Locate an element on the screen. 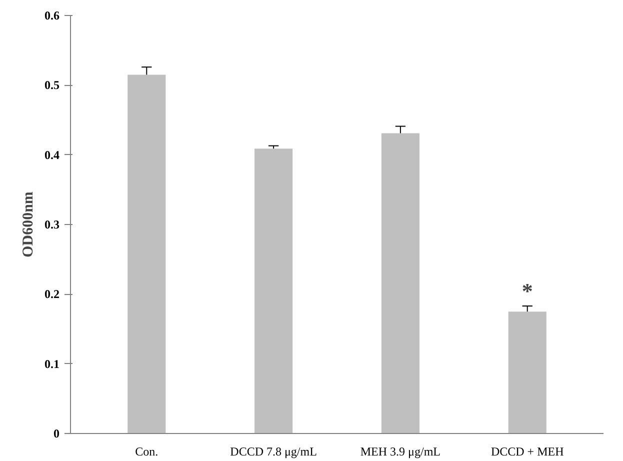 This screenshot has height=461, width=623. y-tick-label: 0.6 is located at coordinates (52, 15).